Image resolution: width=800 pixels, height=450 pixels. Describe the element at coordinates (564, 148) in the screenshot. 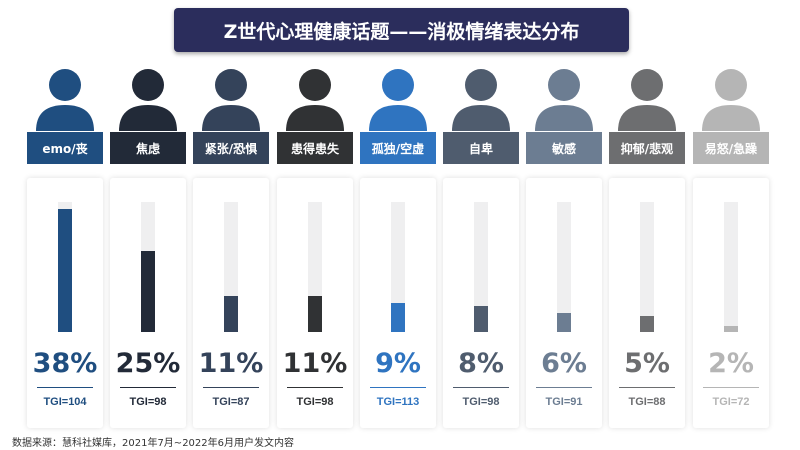

I see `category-label: 敏感` at that location.